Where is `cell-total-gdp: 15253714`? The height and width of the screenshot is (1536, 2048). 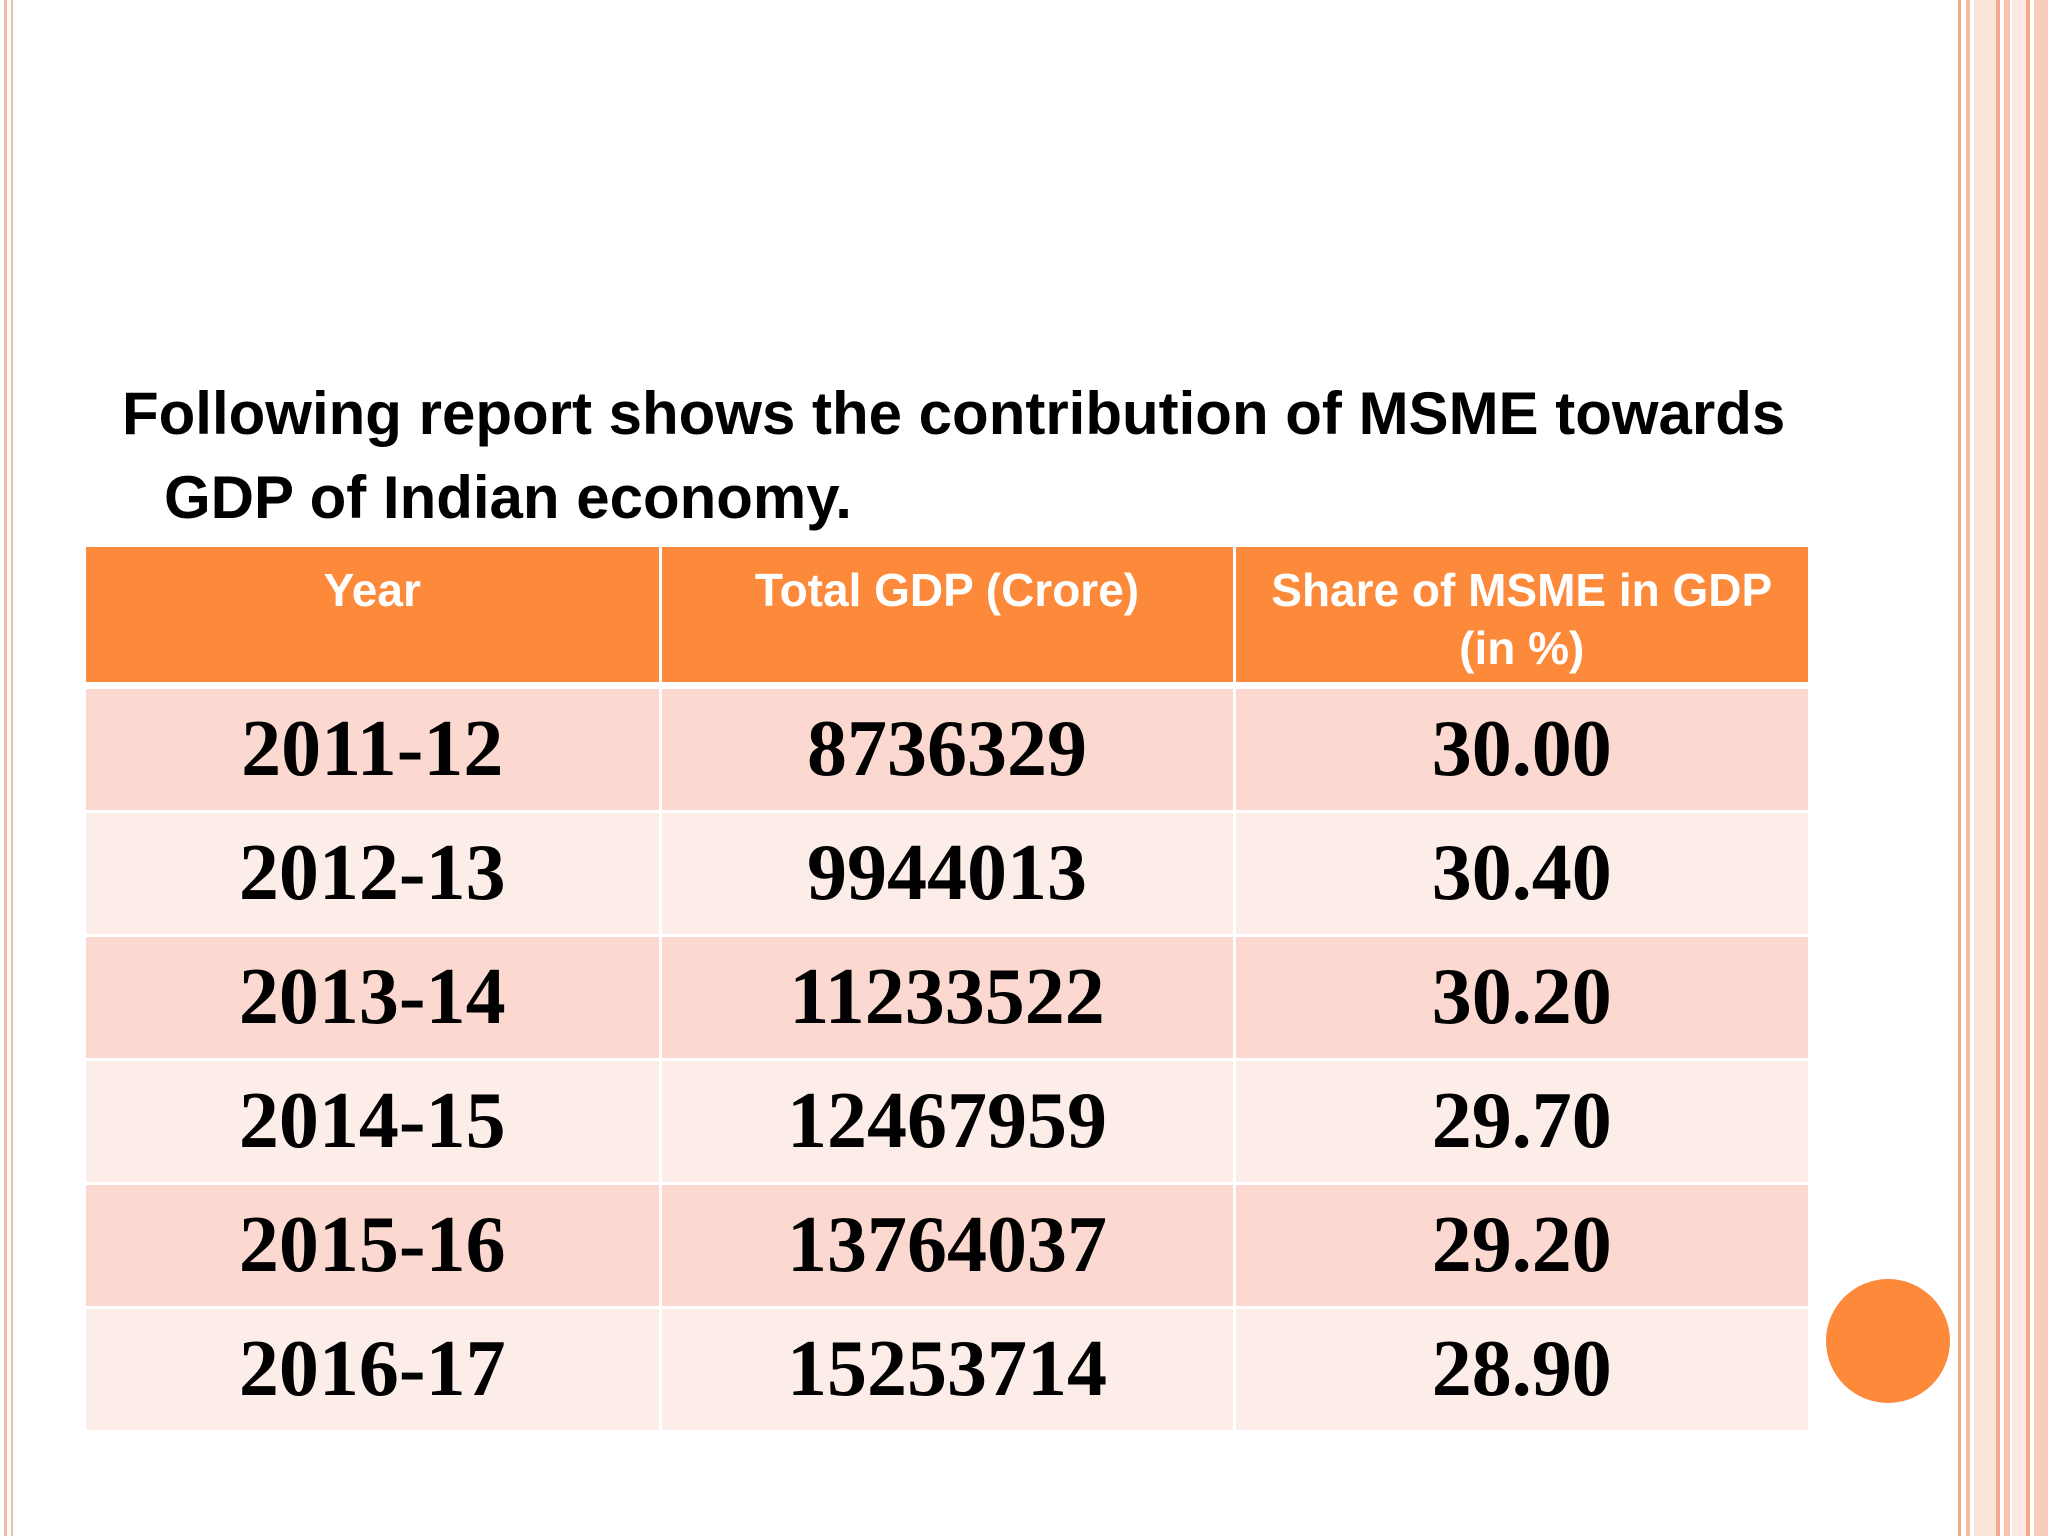
cell-total-gdp: 15253714 is located at coordinates (948, 1370).